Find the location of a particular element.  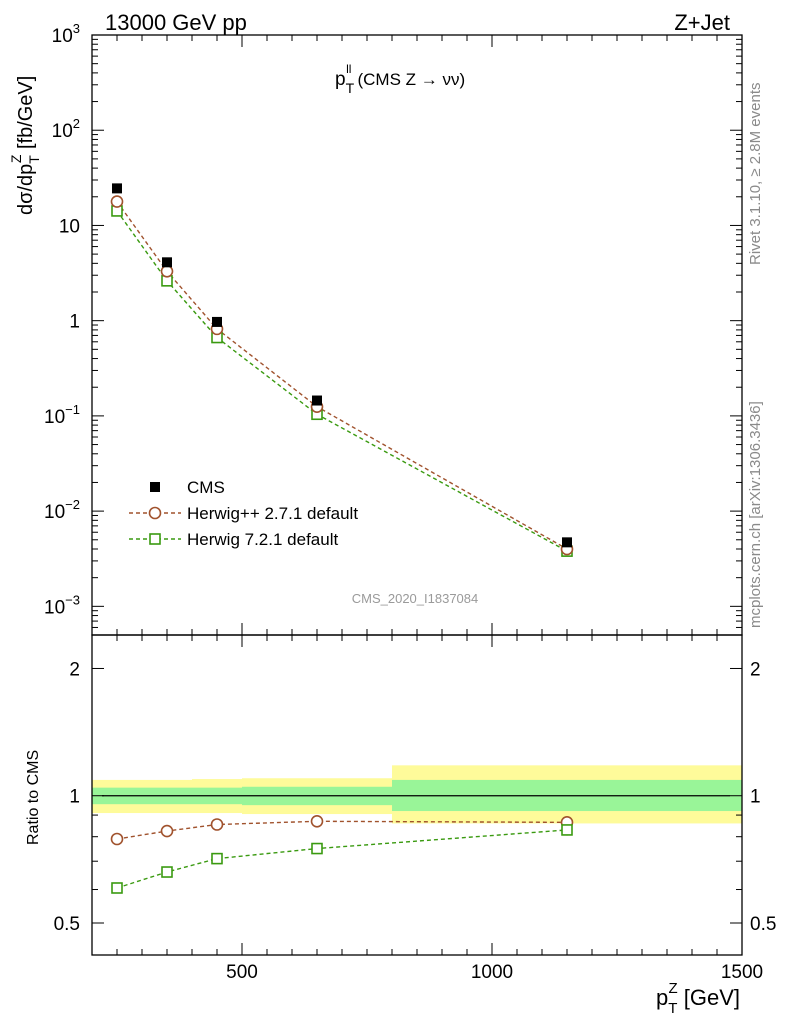

legend-label: Herwig++ 2.7.1 default is located at coordinates (272, 513).